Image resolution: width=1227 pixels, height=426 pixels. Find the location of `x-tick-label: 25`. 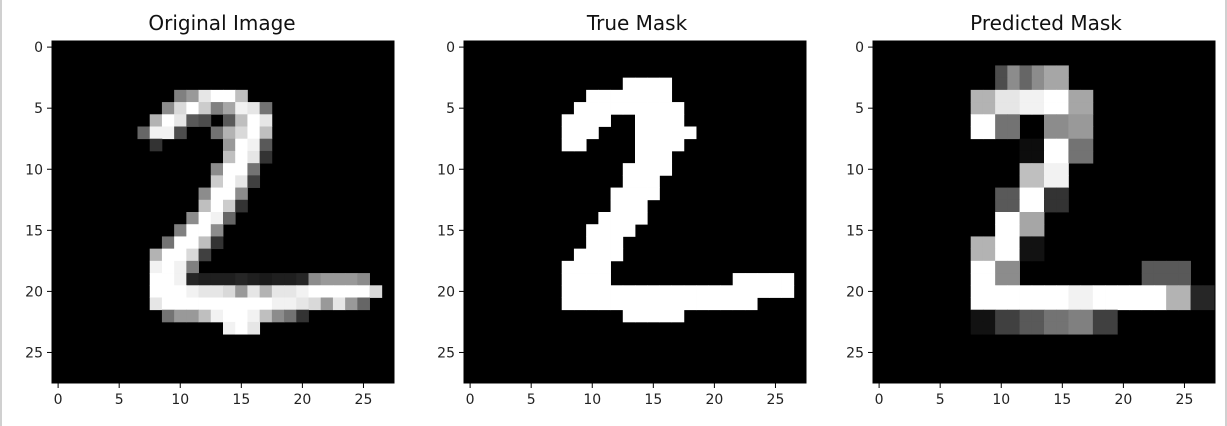

x-tick-label: 25 is located at coordinates (364, 400).